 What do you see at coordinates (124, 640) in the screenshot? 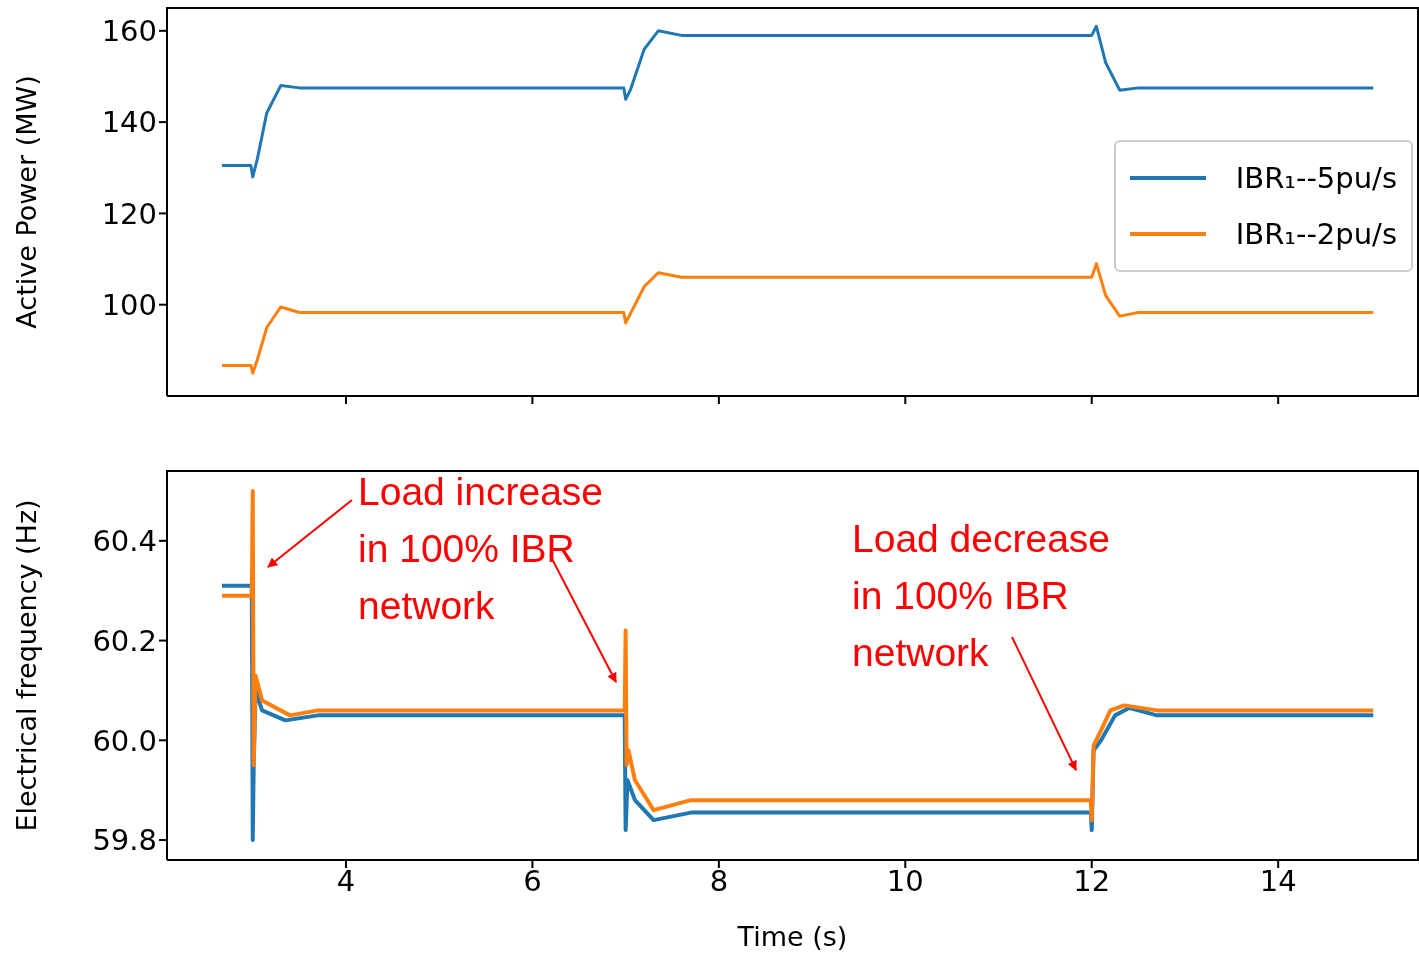
I see `y-tick-label: 60.2` at bounding box center [124, 640].